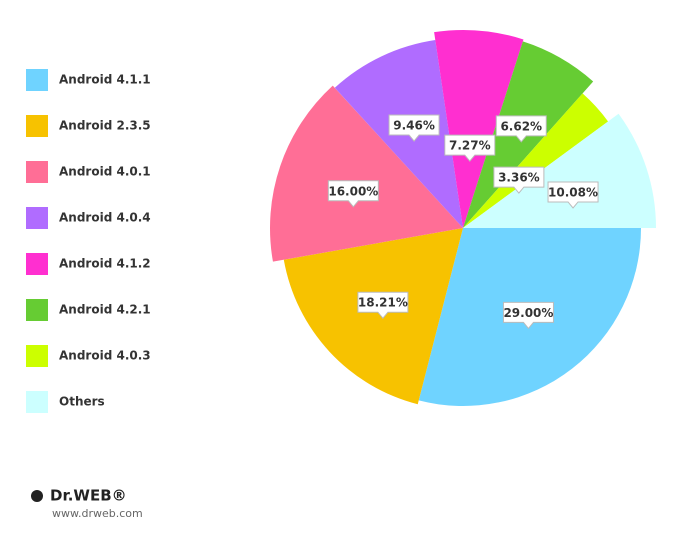  Describe the element at coordinates (383, 303) in the screenshot. I see `value-label: 18.21%` at that location.